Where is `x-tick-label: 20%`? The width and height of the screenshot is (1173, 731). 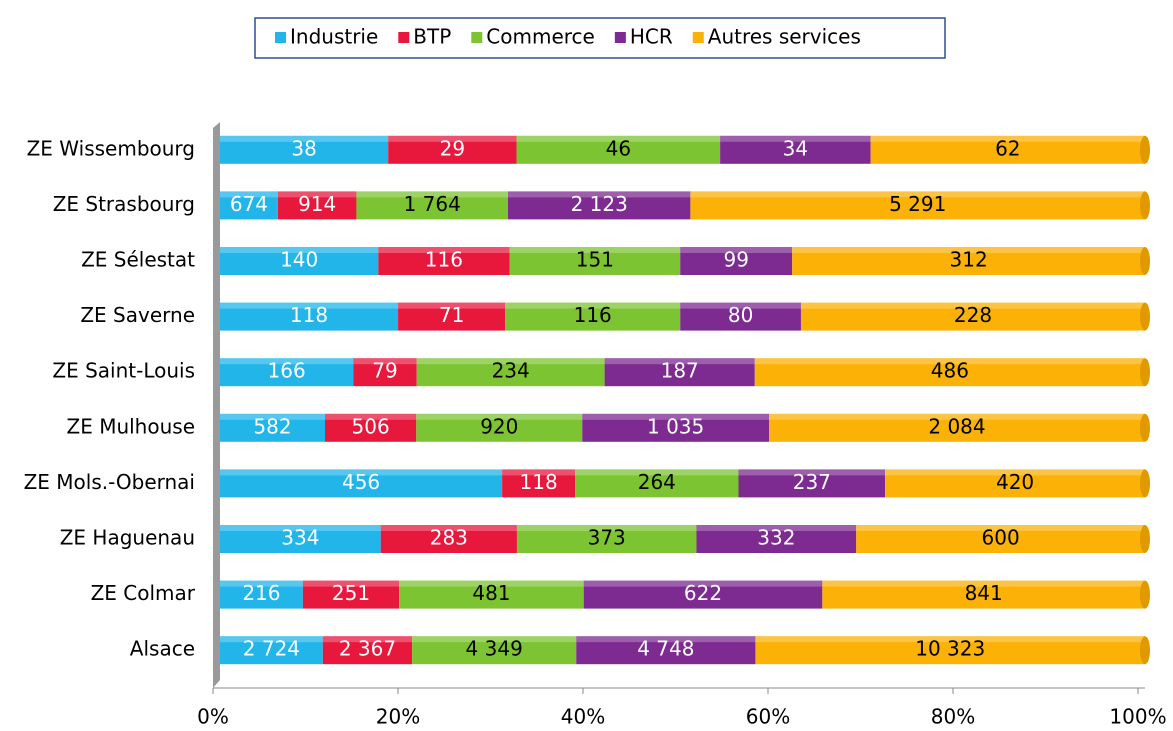
x-tick-label: 20% is located at coordinates (398, 717).